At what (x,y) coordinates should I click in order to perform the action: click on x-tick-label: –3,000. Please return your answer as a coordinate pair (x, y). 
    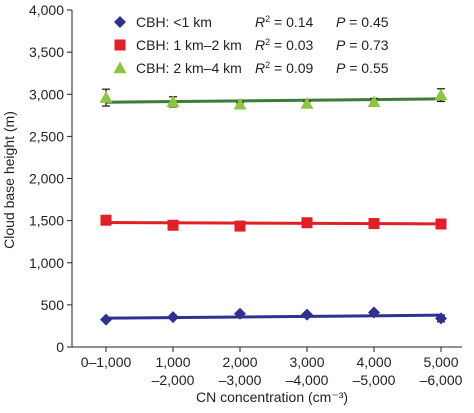
    Looking at the image, I should click on (240, 380).